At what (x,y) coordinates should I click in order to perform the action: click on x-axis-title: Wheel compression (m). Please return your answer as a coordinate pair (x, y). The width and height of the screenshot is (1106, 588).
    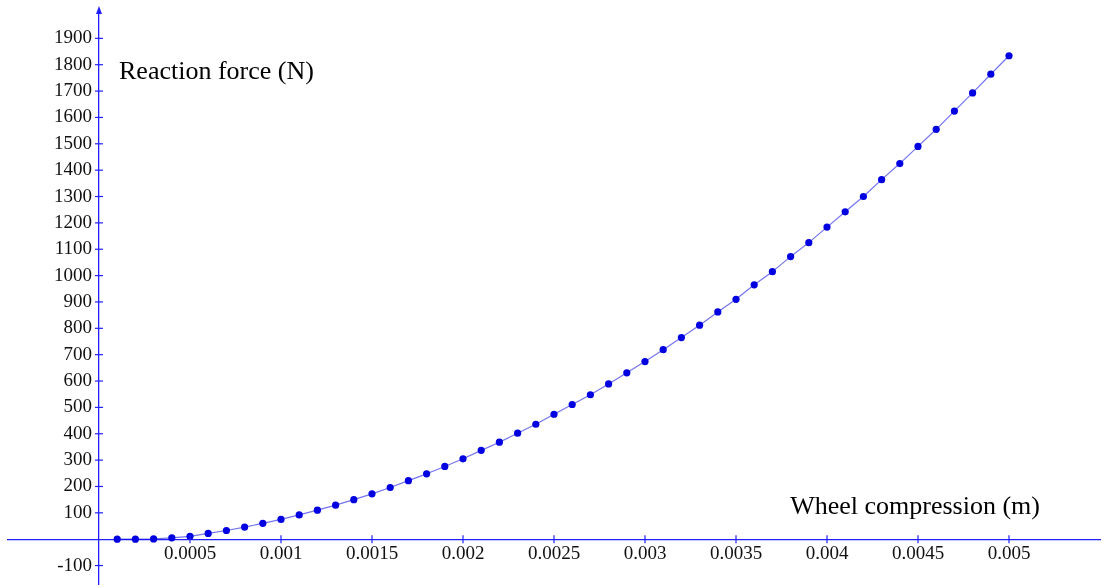
    Looking at the image, I should click on (915, 506).